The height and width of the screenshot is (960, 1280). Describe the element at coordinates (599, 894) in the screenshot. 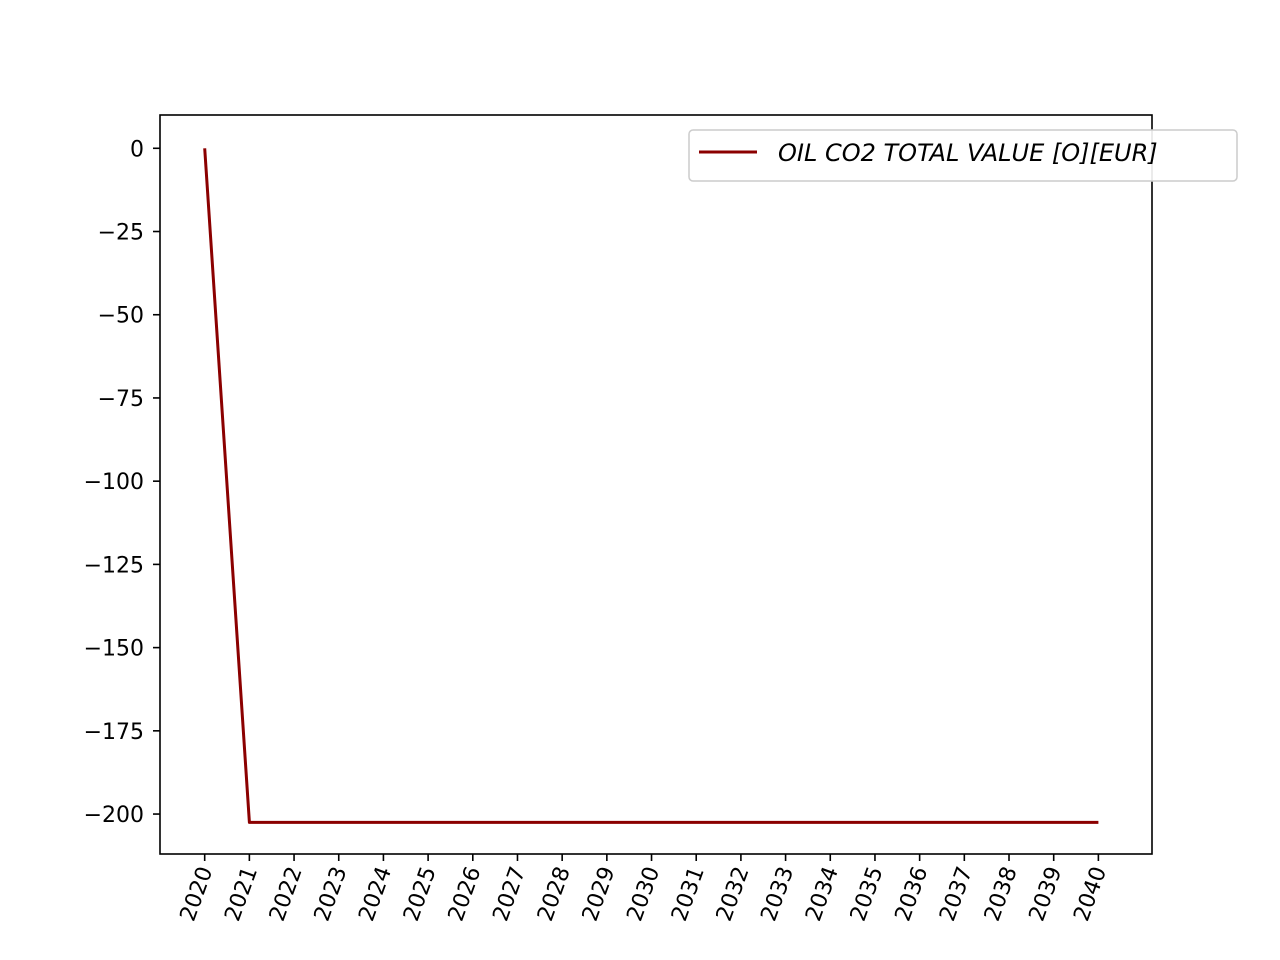

I see `x-tick-label-9: 2029` at that location.